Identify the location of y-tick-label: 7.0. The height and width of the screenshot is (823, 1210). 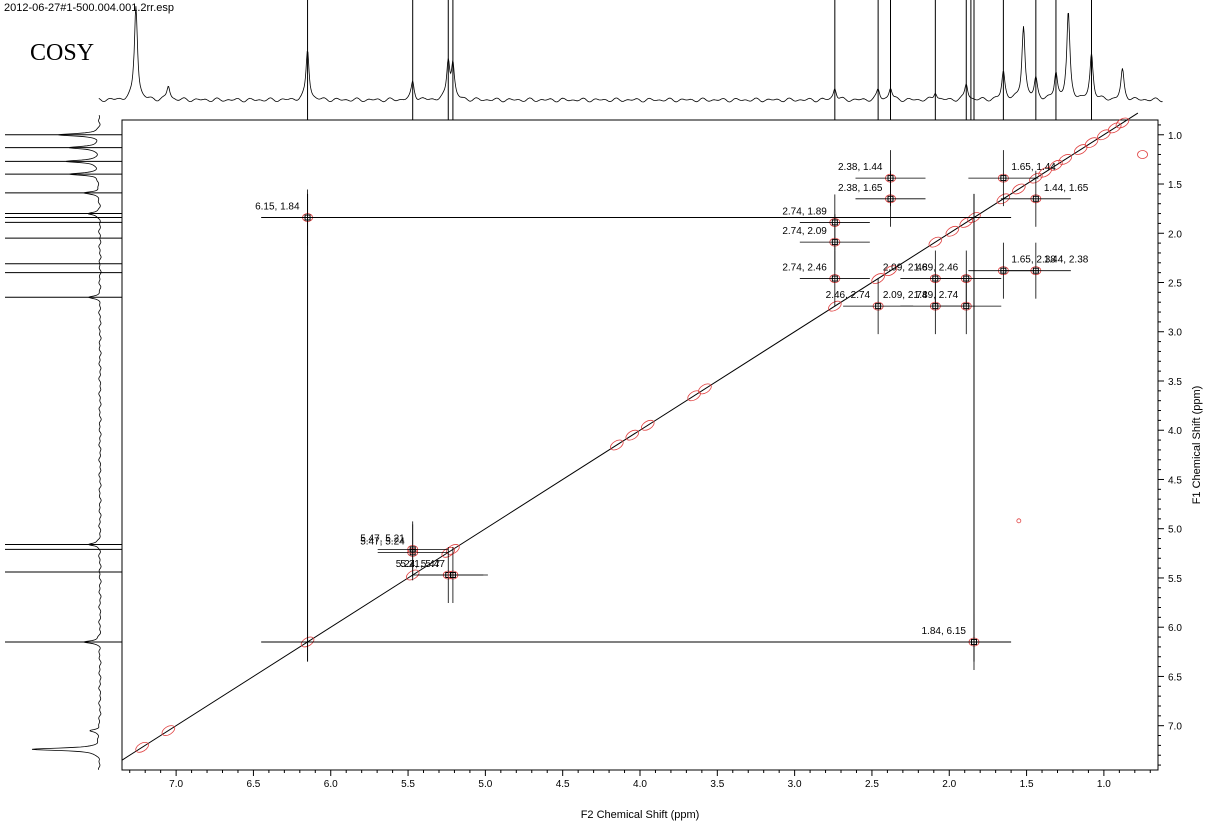
(1175, 727).